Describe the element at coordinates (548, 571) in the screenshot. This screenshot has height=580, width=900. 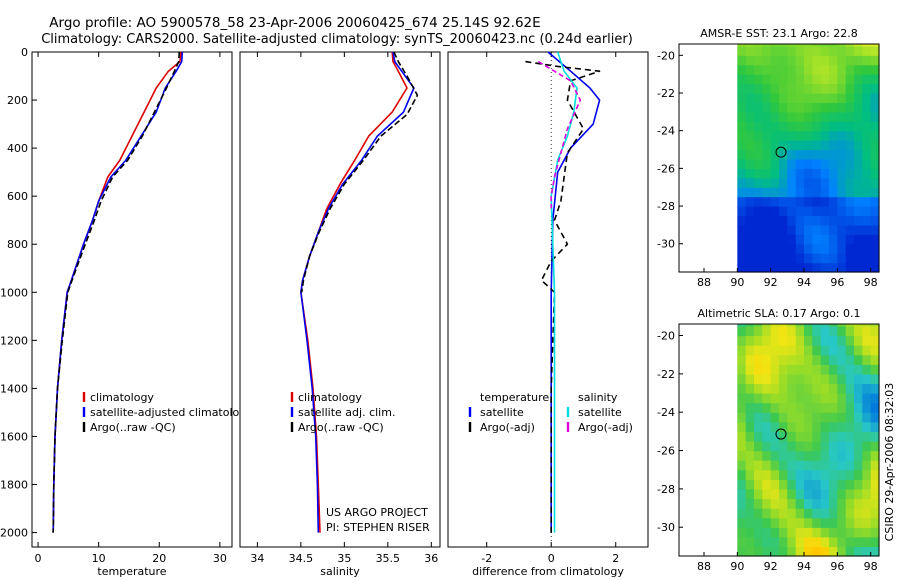
I see `difference-profile-xlabel: difference from climatology` at that location.